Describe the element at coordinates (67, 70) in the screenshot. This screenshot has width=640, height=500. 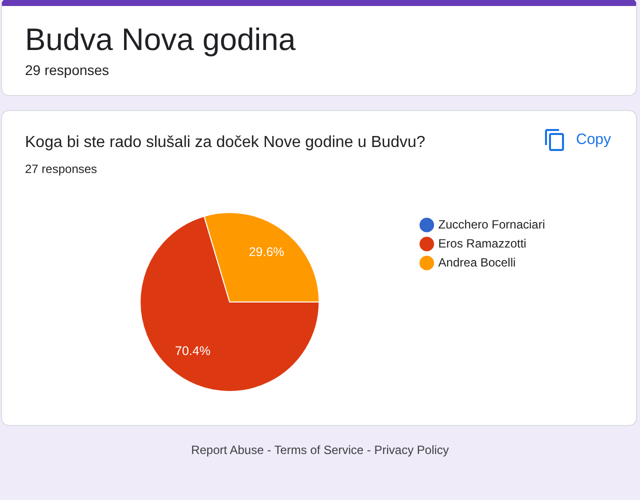
I see `text: 29 responses` at that location.